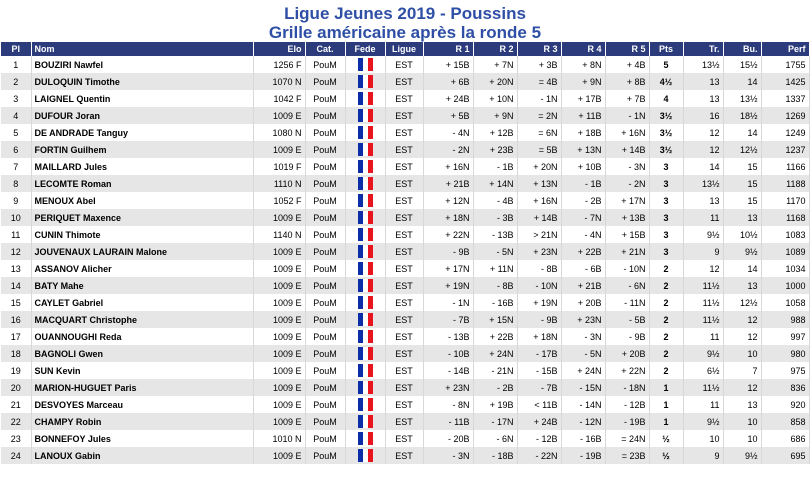  What do you see at coordinates (279, 98) in the screenshot?
I see `player-elo: 1042 F` at bounding box center [279, 98].